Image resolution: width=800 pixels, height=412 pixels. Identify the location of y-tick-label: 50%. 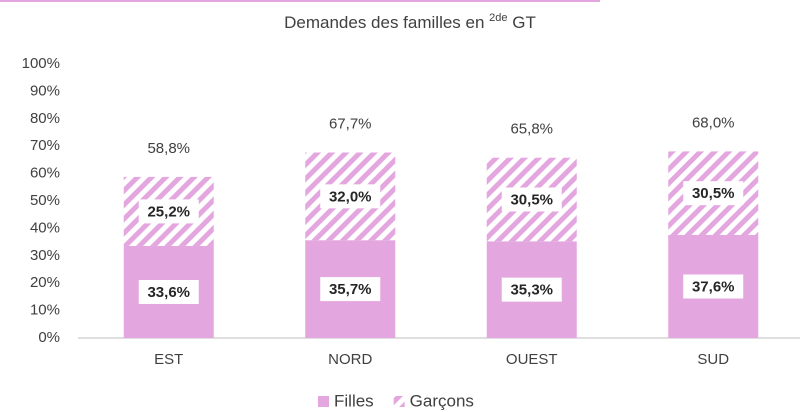
(45, 200).